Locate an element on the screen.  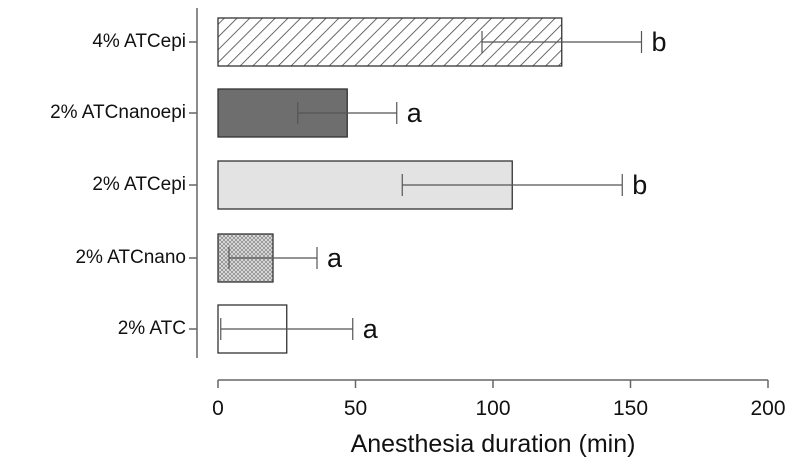
x-tick-label-0: 0 is located at coordinates (218, 408).